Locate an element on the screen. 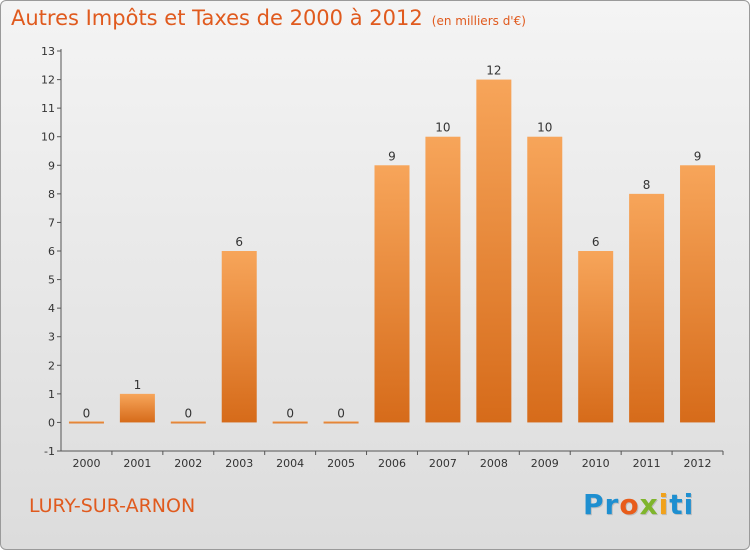  logo-part: o is located at coordinates (629, 504).